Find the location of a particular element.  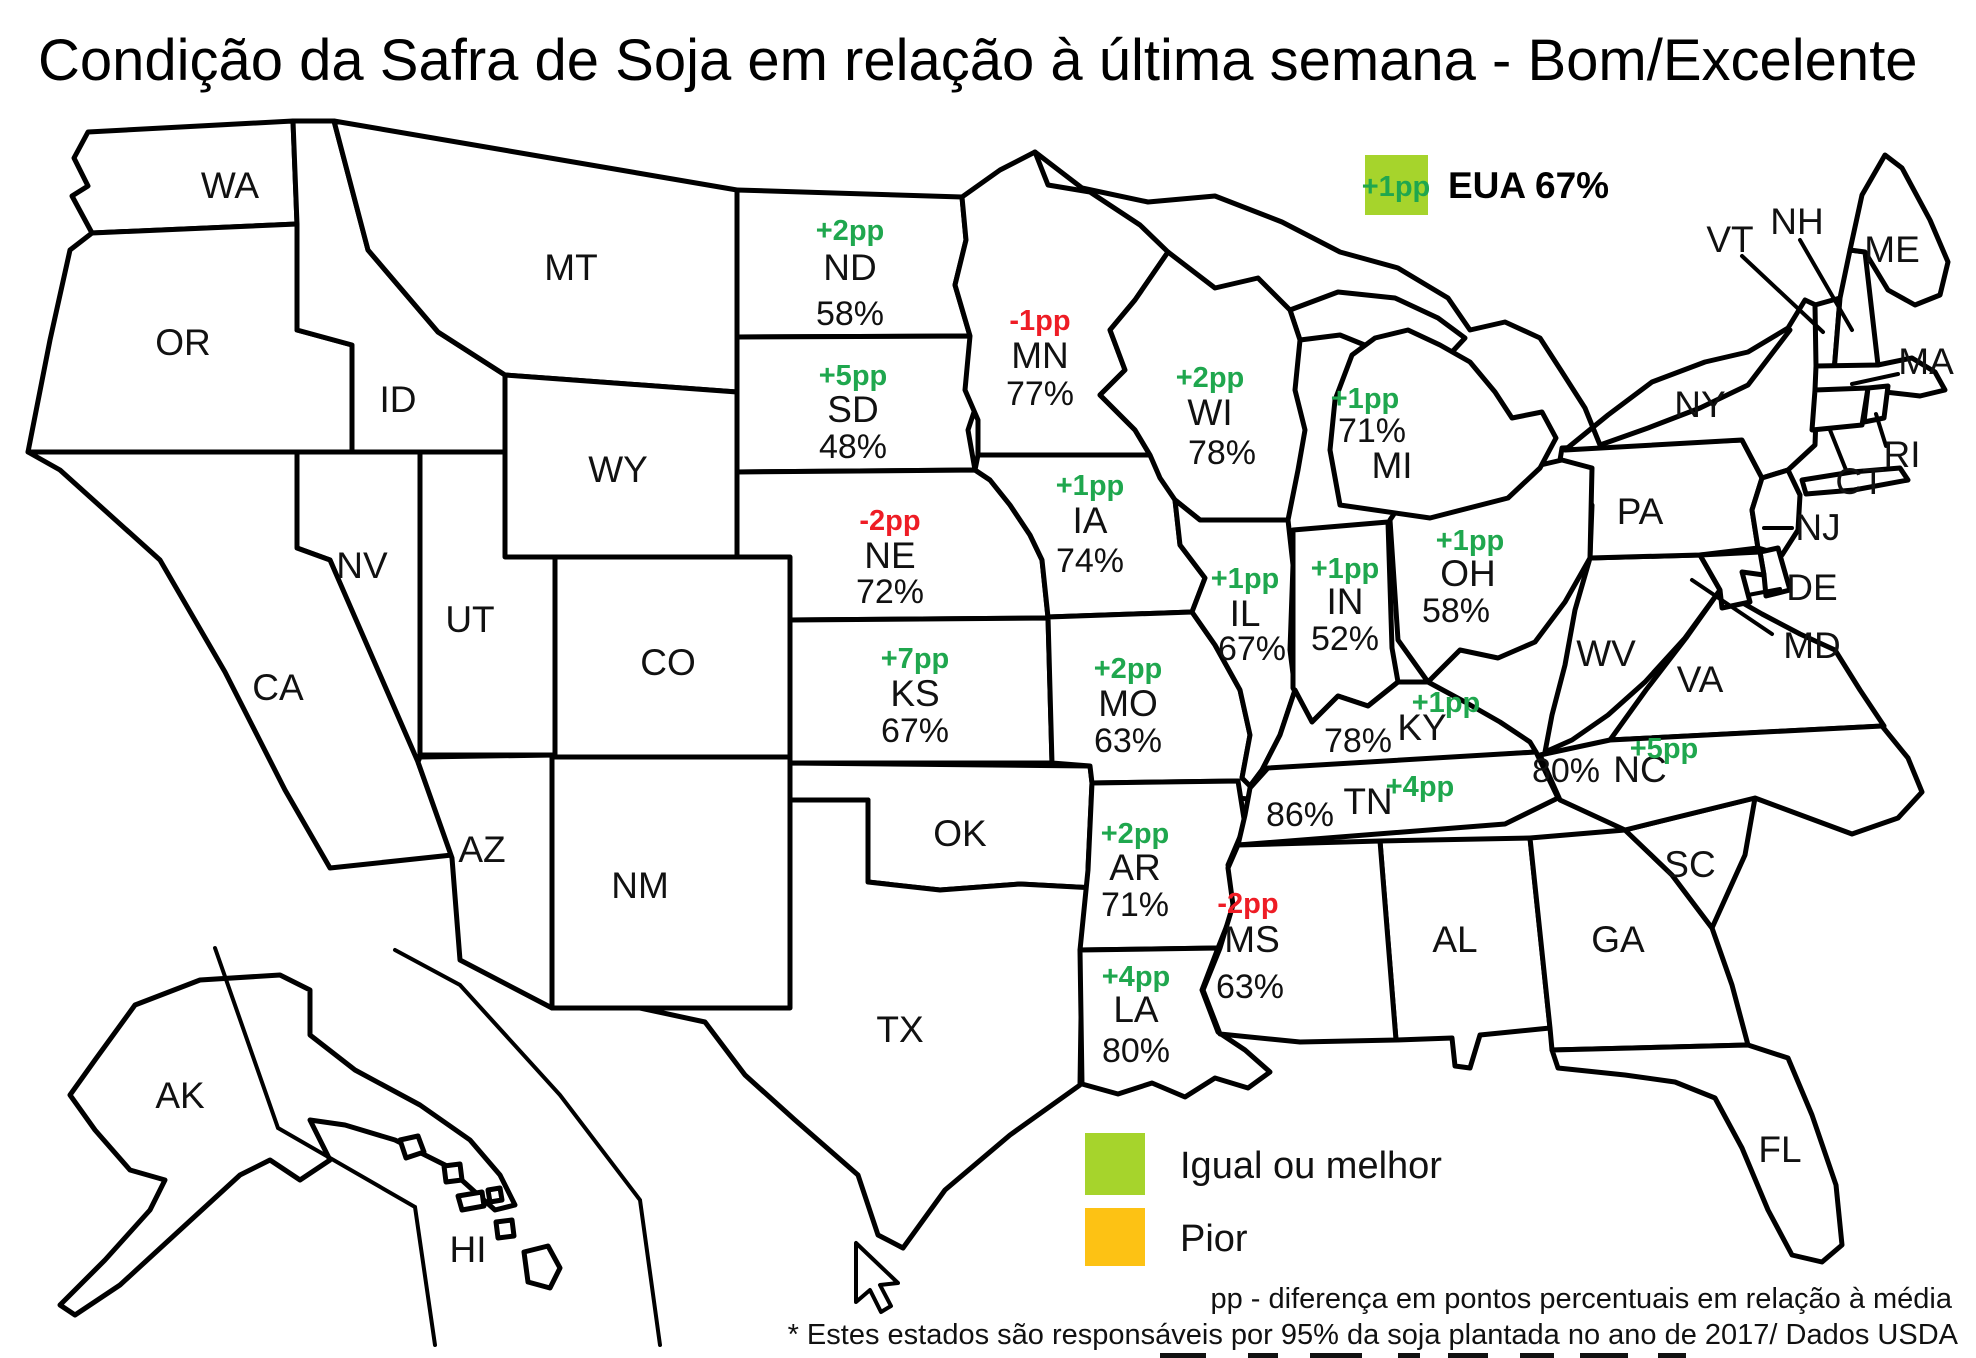

national-swatch is located at coordinates (1396, 185).